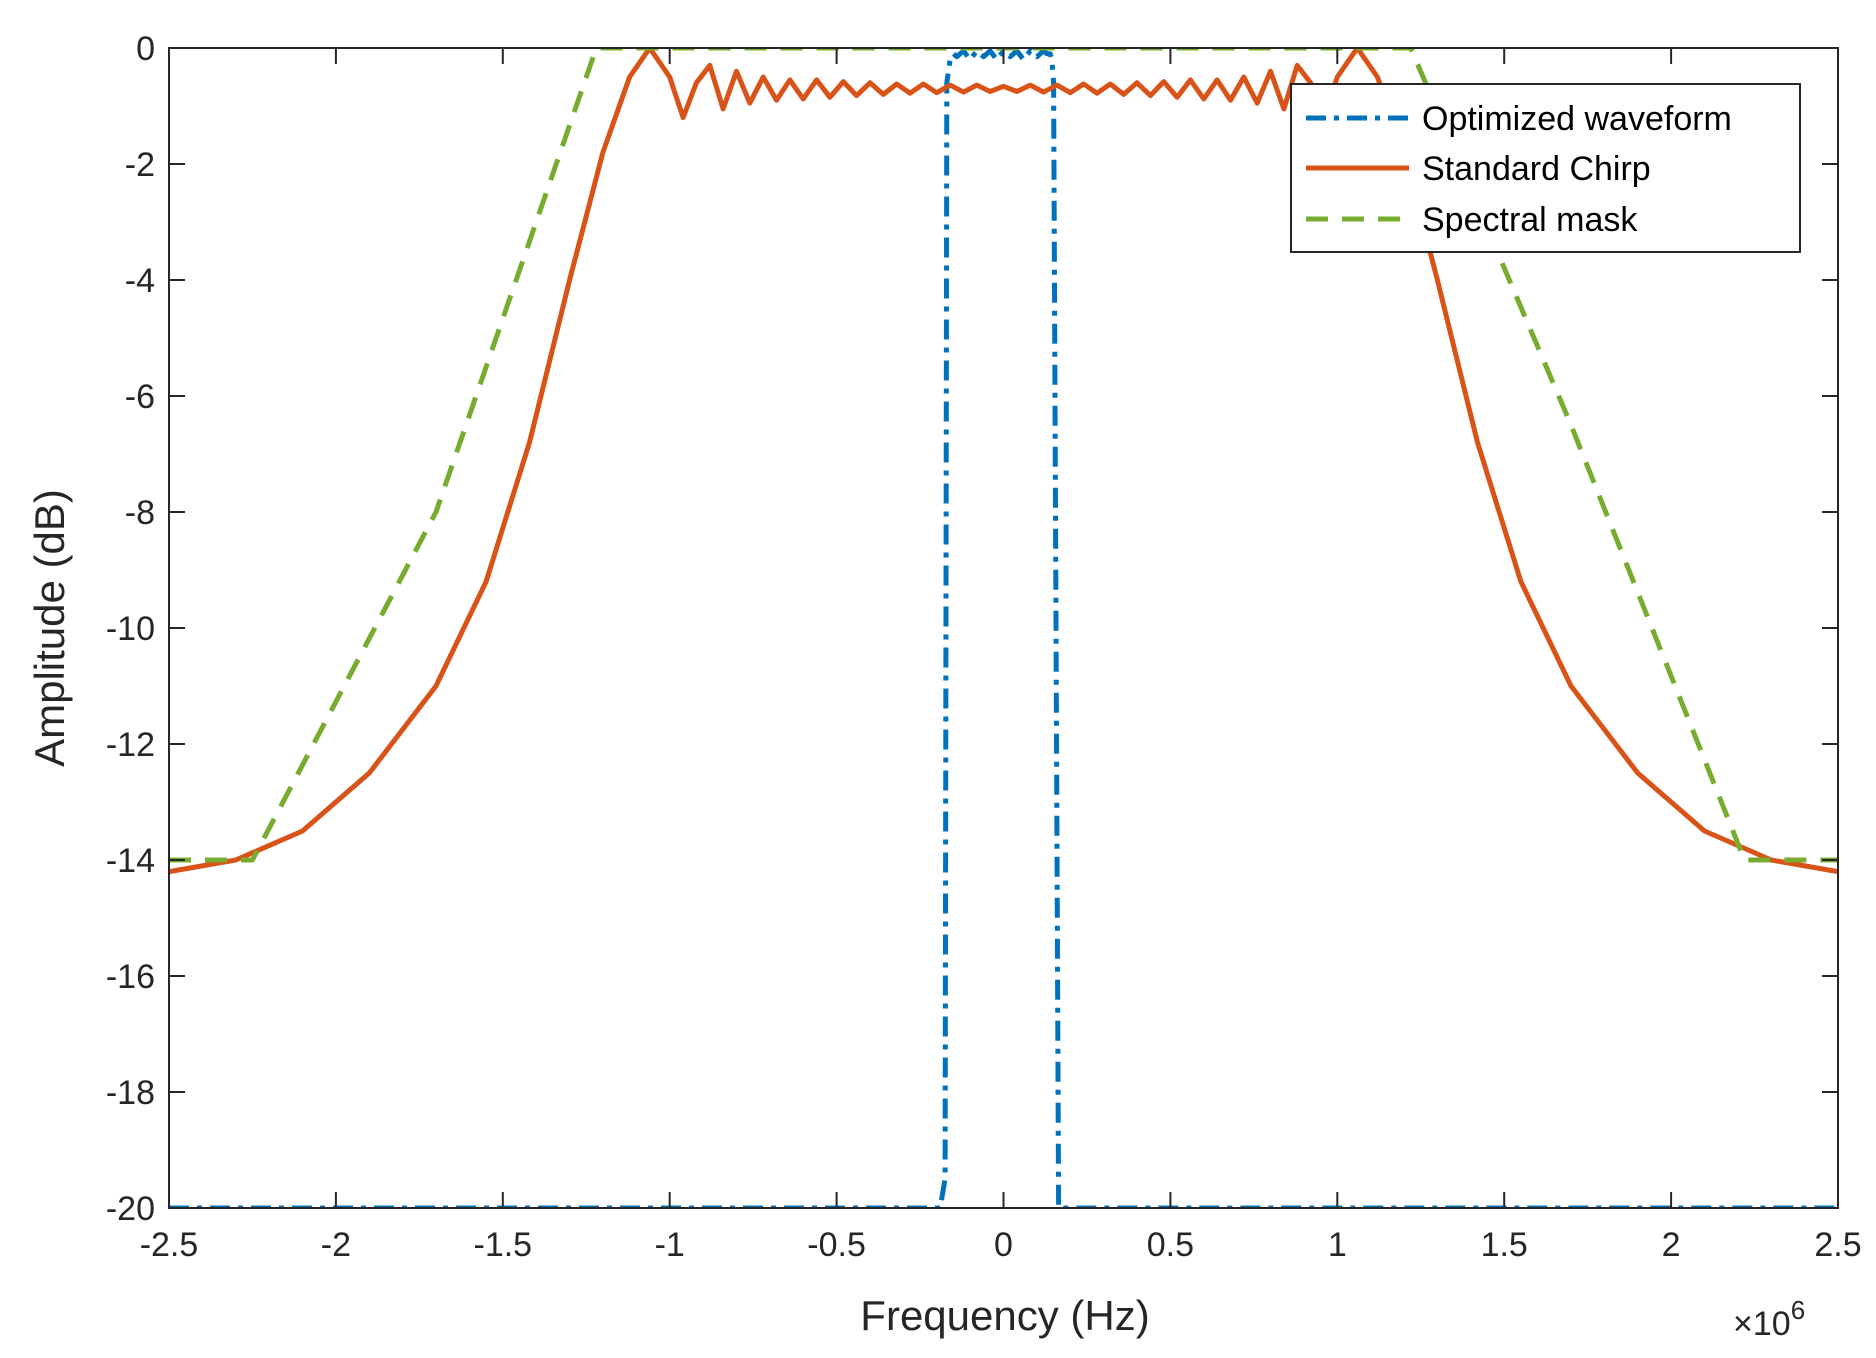 Image resolution: width=1876 pixels, height=1358 pixels. Describe the element at coordinates (1530, 220) in the screenshot. I see `legend-label-spectral-mask: Spectral mask` at that location.